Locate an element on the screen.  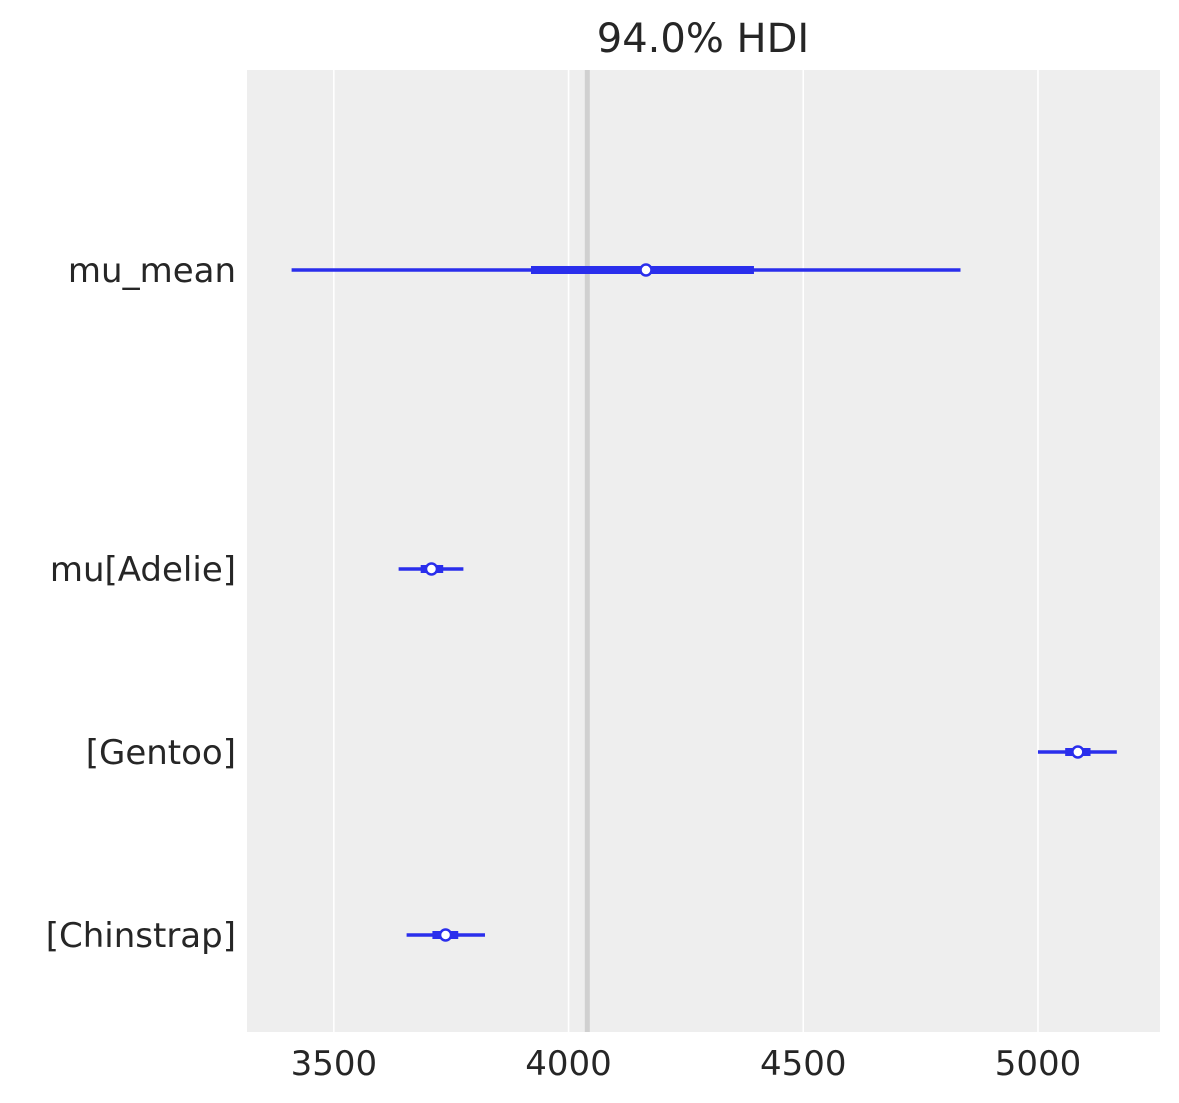
x-tick-label: 4500 is located at coordinates (803, 1064).